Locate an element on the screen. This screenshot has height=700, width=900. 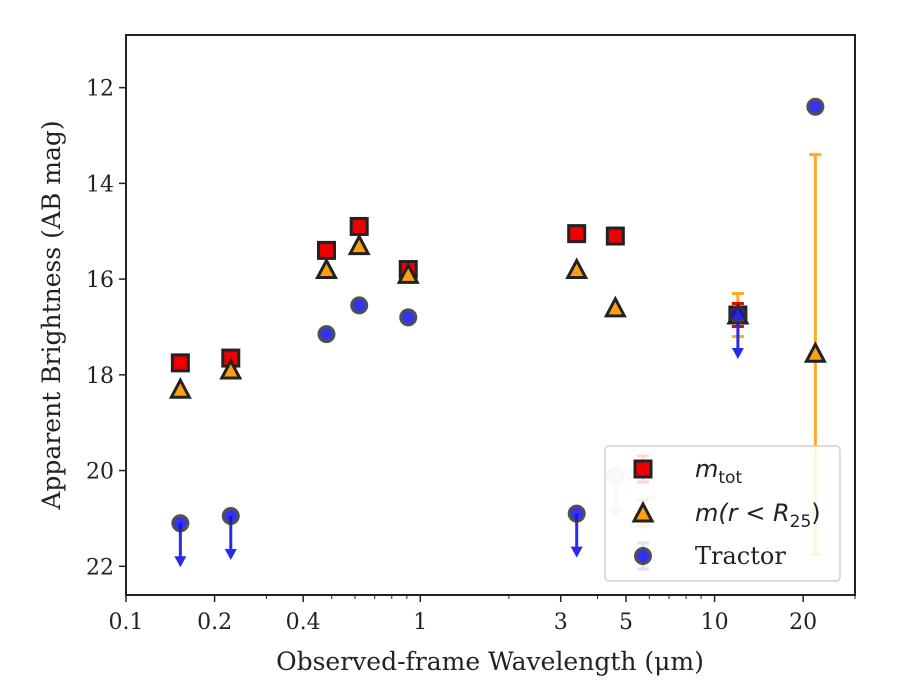
y-tick-label: 12 is located at coordinates (100, 89).